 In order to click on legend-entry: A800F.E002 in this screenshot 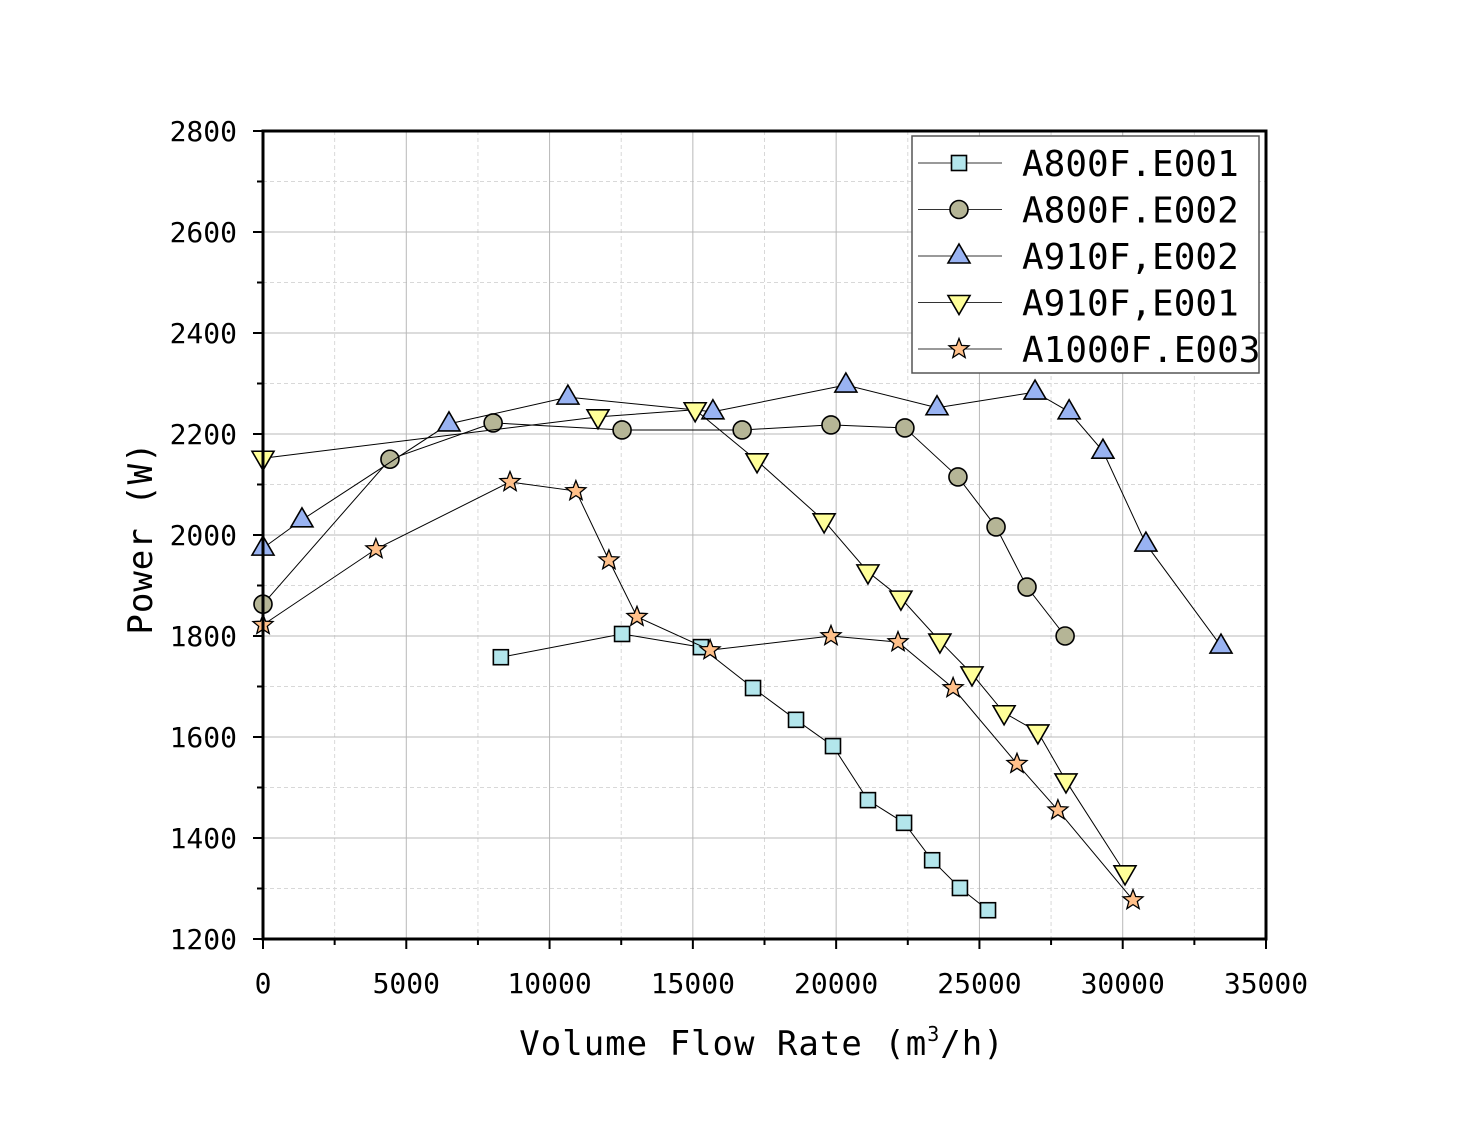, I will do `click(1078, 211)`.